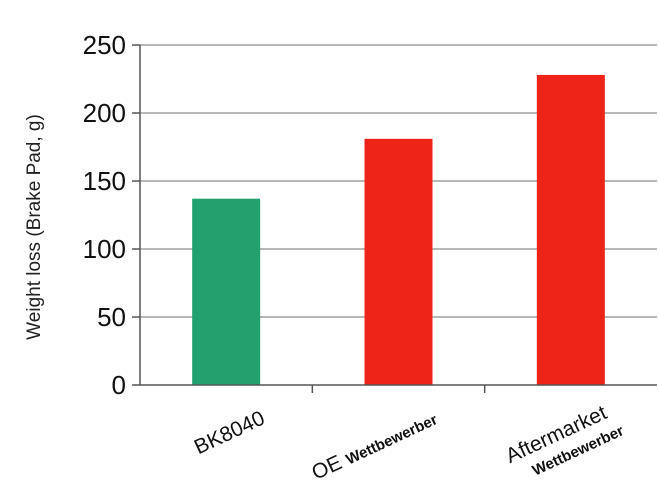 This screenshot has width=659, height=501. What do you see at coordinates (104, 215) in the screenshot?
I see `y-tick-labels: 0 50 100 150 200 250` at bounding box center [104, 215].